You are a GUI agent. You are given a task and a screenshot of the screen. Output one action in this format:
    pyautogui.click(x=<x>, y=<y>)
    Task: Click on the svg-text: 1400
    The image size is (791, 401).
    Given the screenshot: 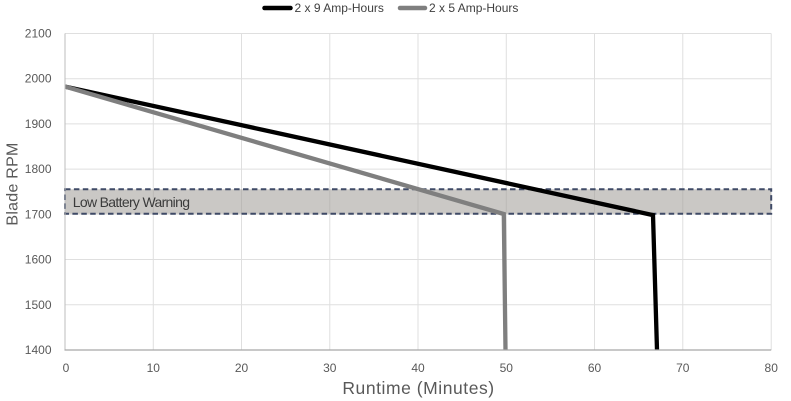 What is the action you would take?
    pyautogui.click(x=38, y=350)
    